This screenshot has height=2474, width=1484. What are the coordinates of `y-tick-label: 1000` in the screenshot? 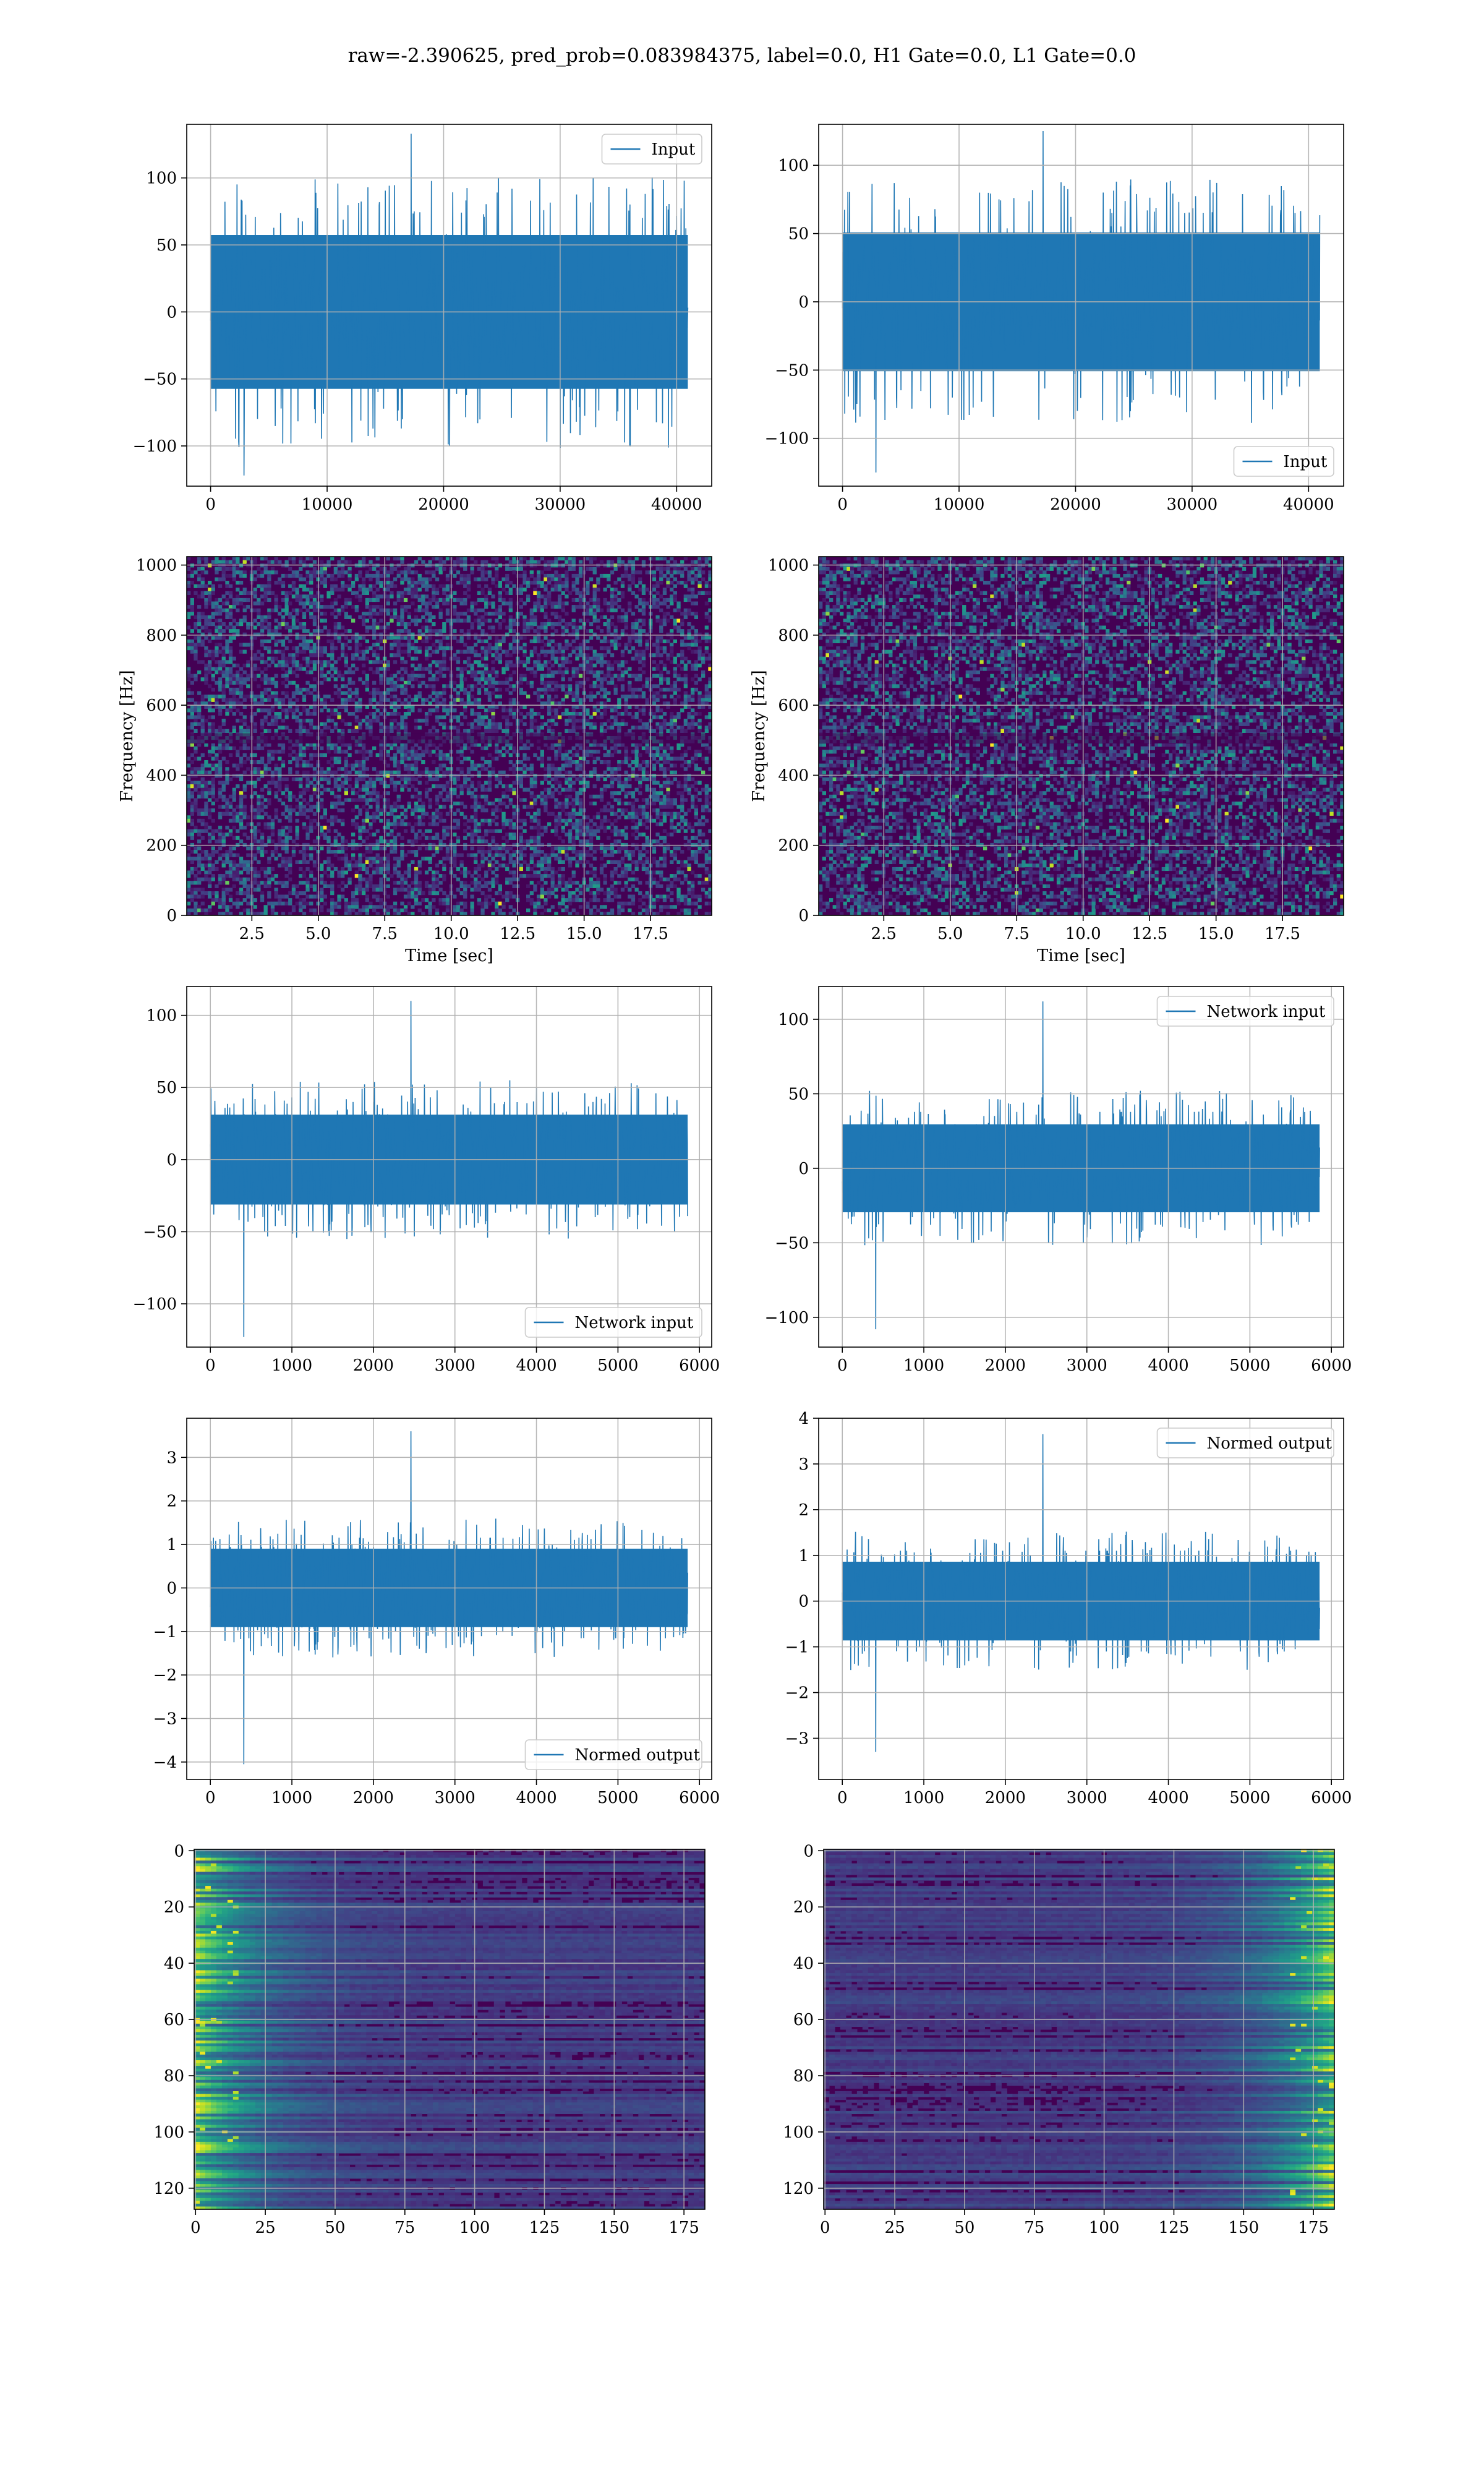 It's located at (156, 566).